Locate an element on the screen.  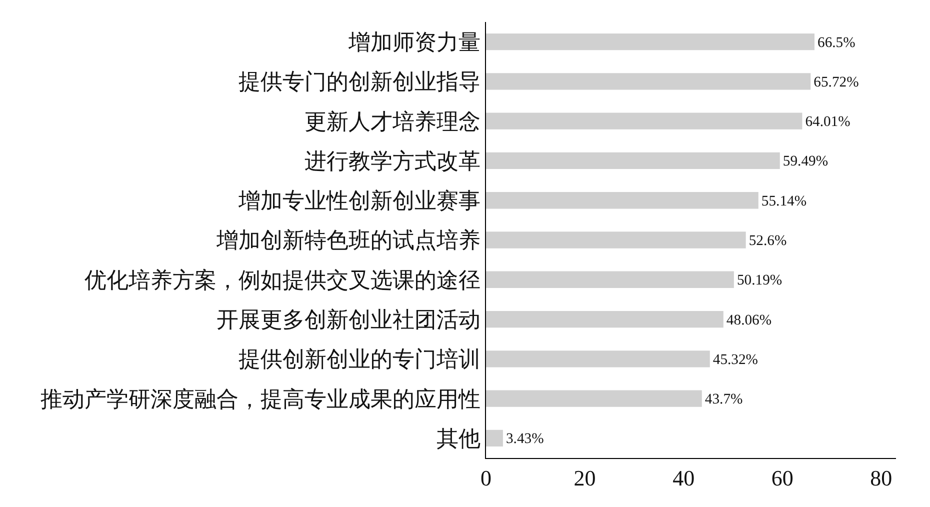
data-label: 50.19% is located at coordinates (759, 280).